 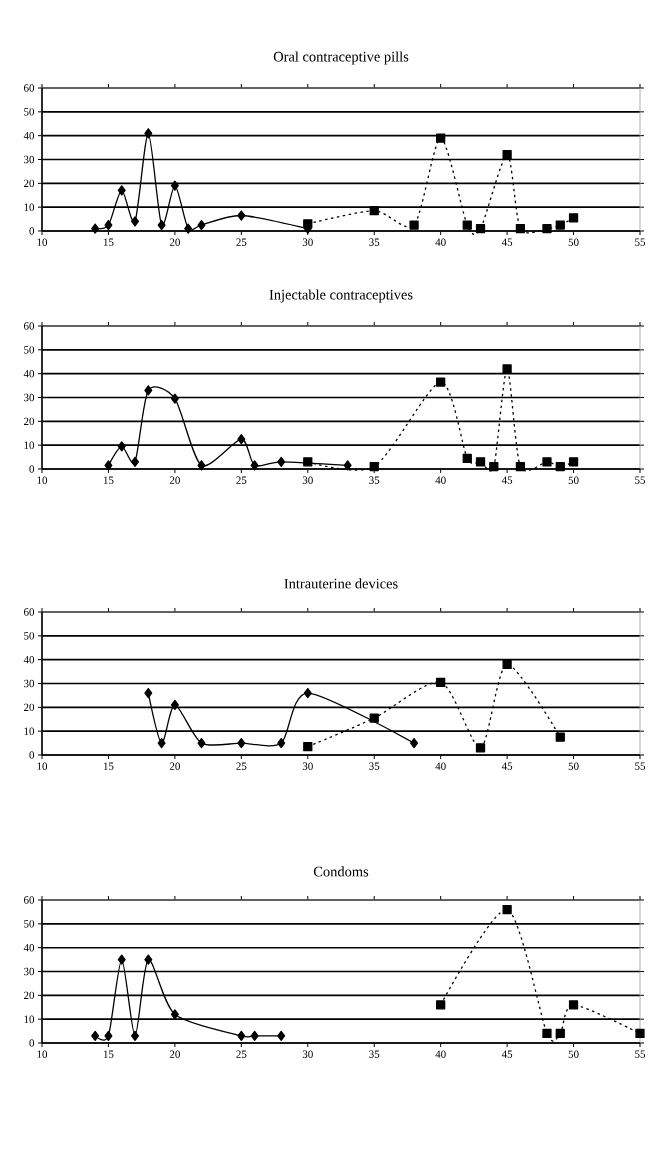 What do you see at coordinates (341, 296) in the screenshot?
I see `chart-title: Injectable contraceptives` at bounding box center [341, 296].